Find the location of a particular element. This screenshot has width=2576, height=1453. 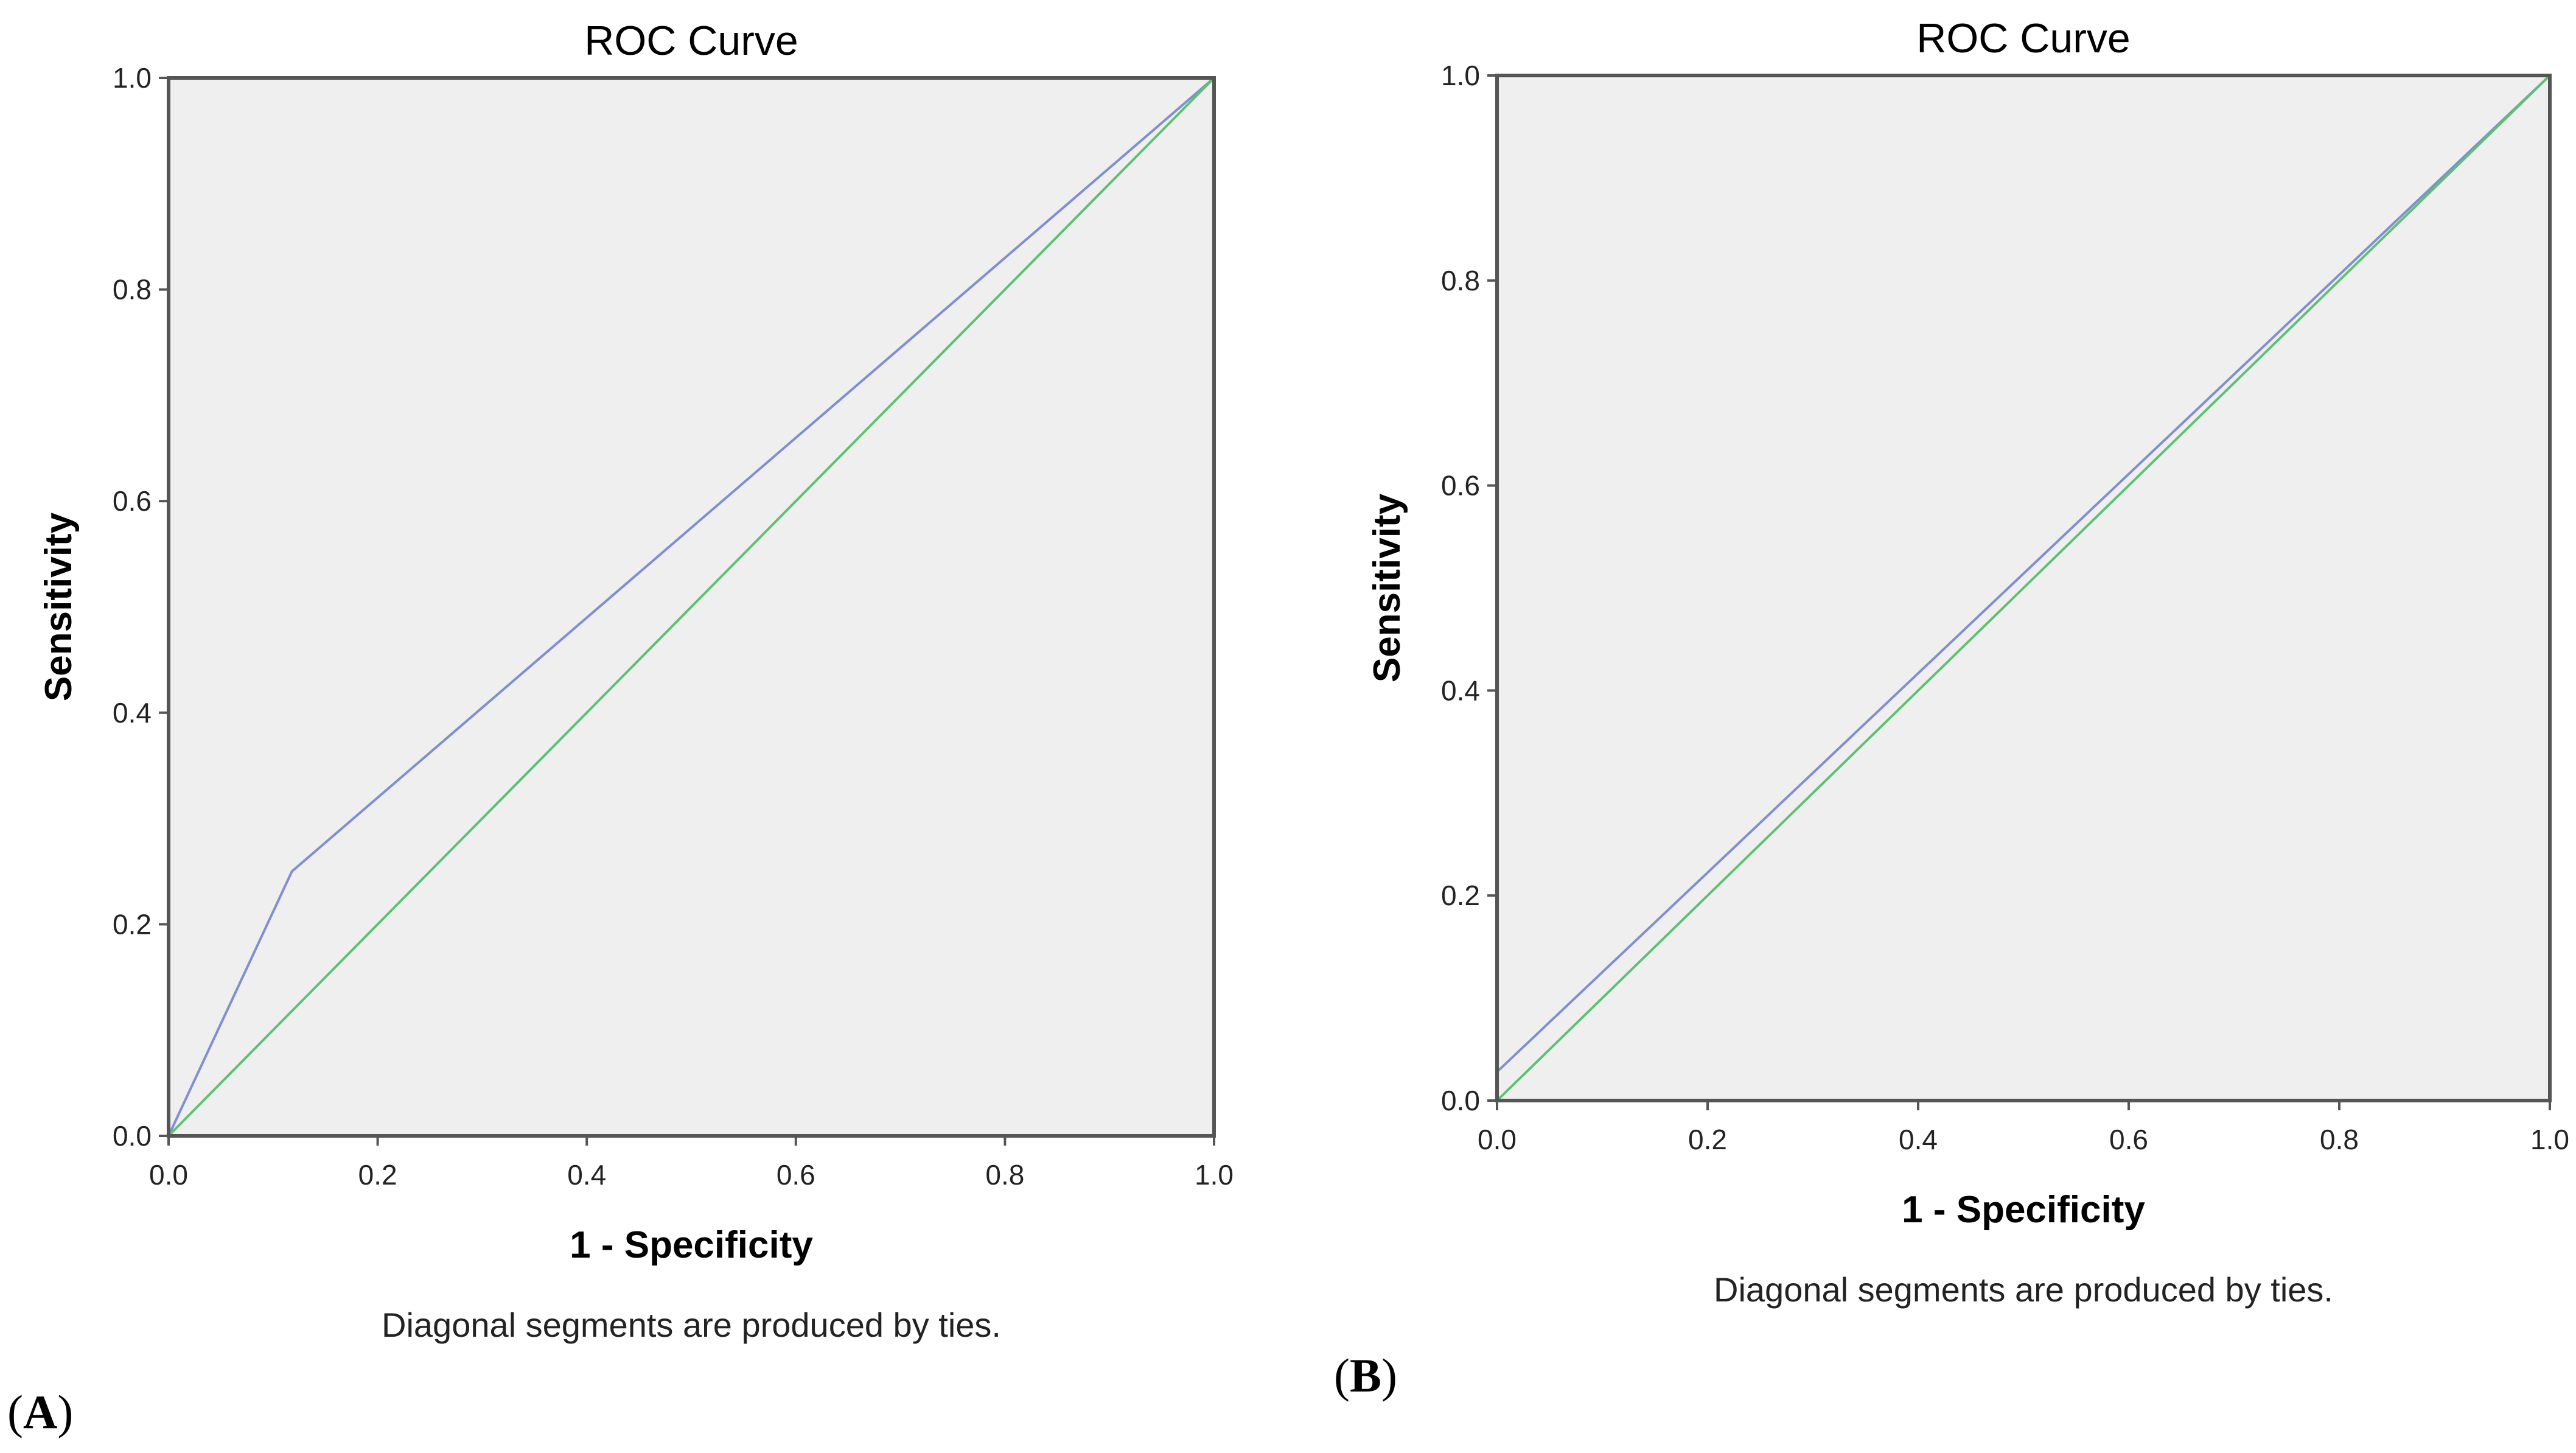

panel-label-b: (B) is located at coordinates (1365, 1375).